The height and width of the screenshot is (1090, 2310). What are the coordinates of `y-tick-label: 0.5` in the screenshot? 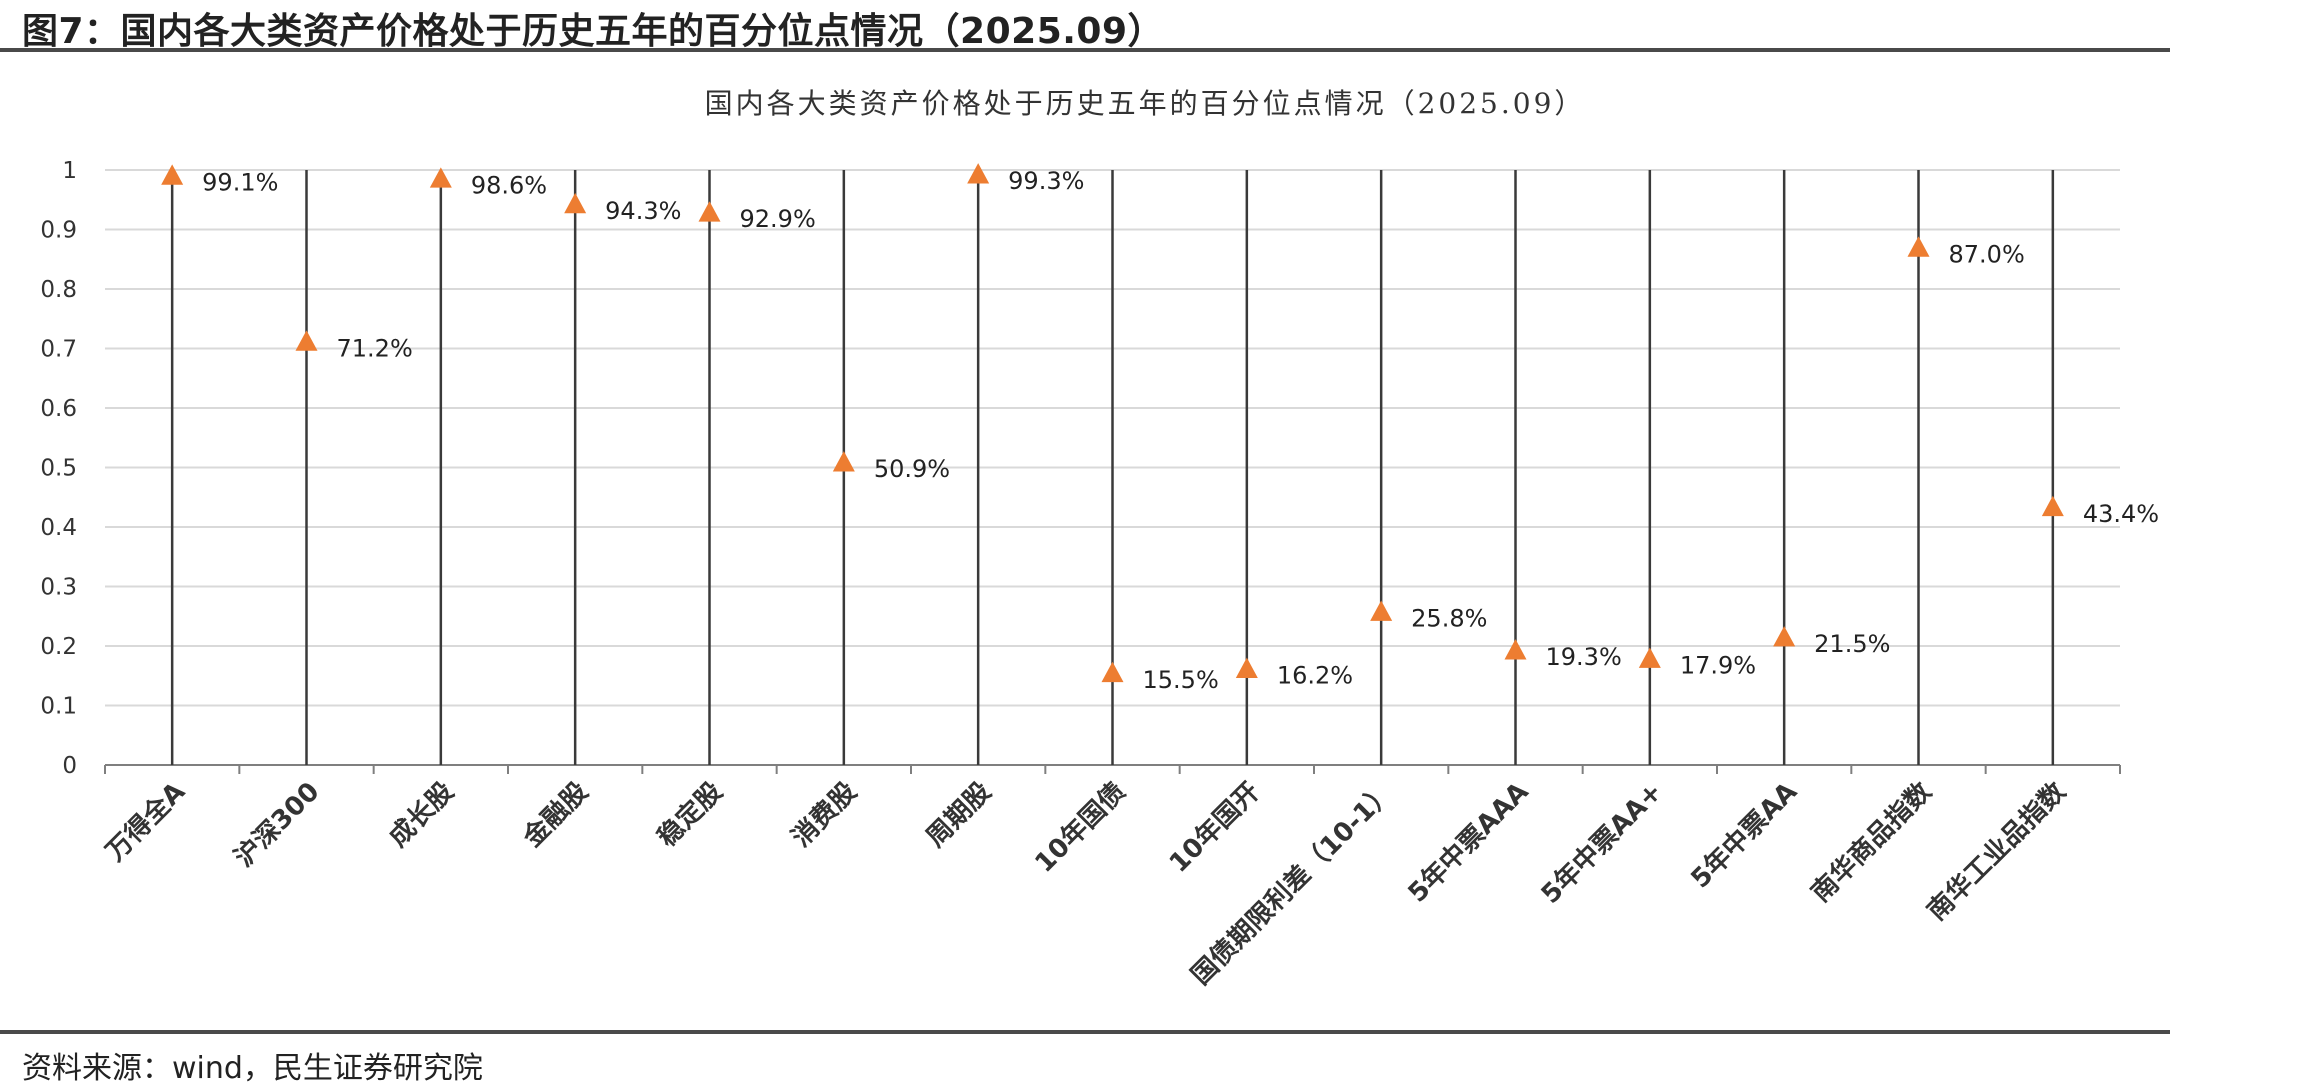 It's located at (58, 469).